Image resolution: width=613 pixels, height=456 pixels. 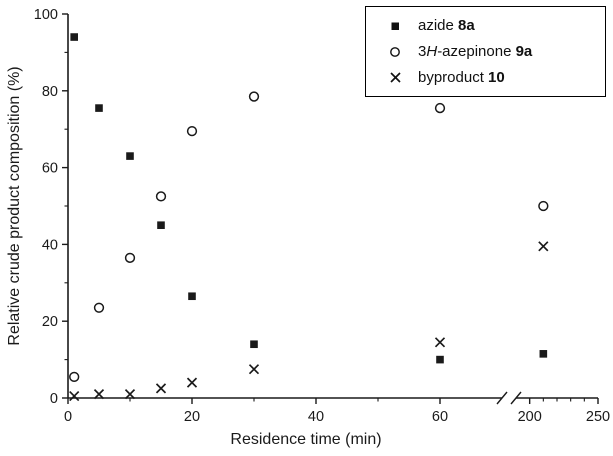 I want to click on open-circle-marker-icon, so click(x=395, y=52).